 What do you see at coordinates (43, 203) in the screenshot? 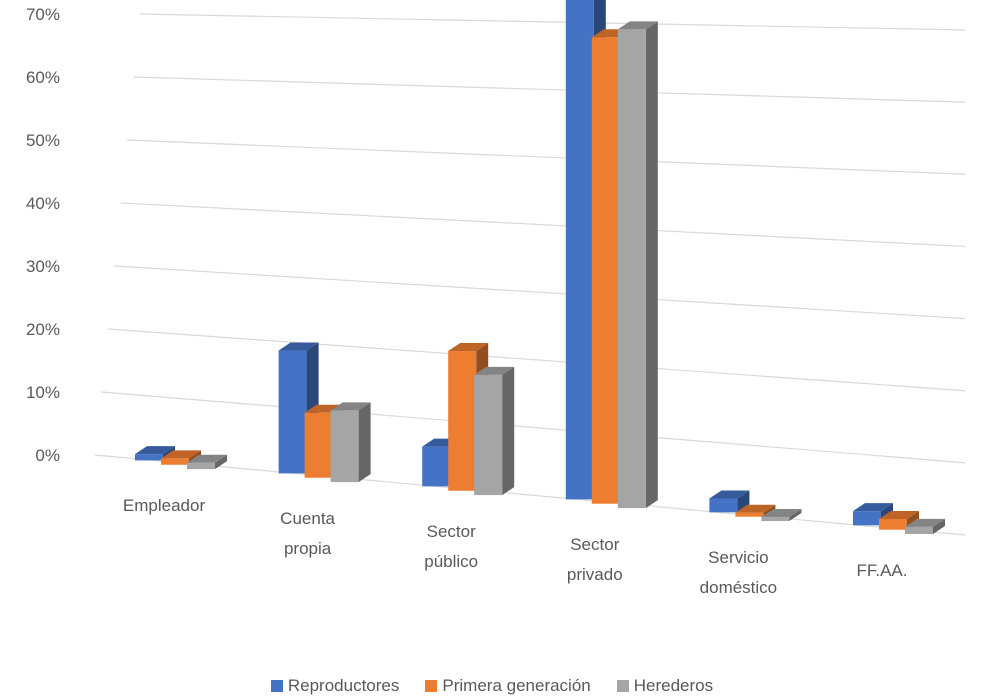
I see `y-tick-label: 40%` at bounding box center [43, 203].